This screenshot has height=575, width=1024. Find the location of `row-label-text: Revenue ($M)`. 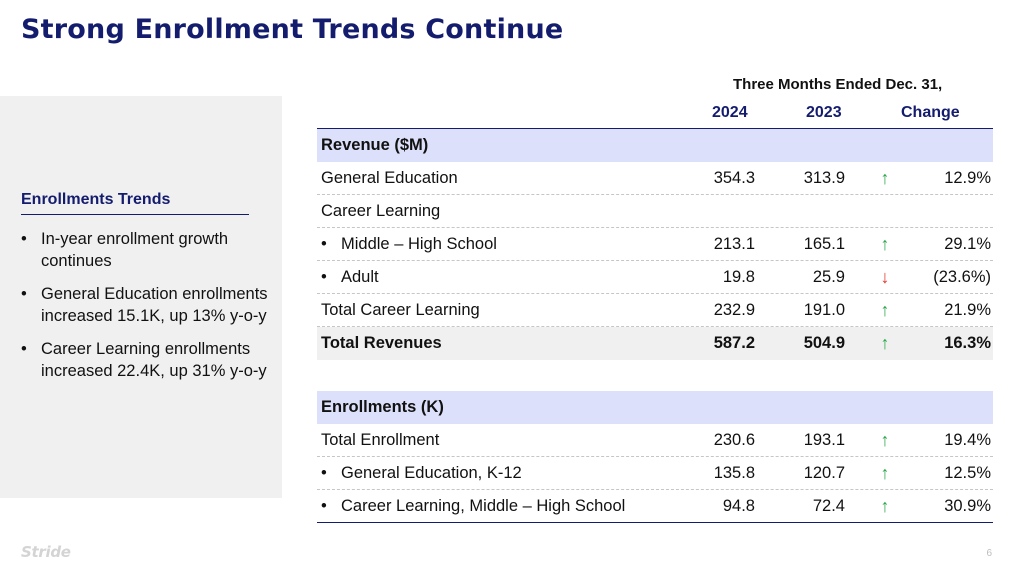

row-label-text: Revenue ($M) is located at coordinates (375, 145).